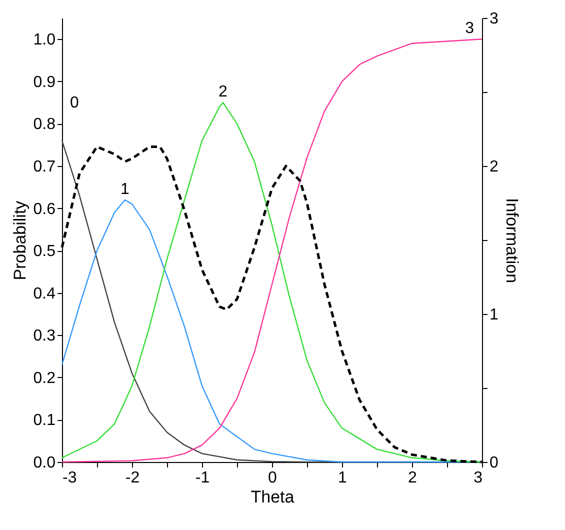  What do you see at coordinates (494, 315) in the screenshot?
I see `y2-tick-label: 1` at bounding box center [494, 315].